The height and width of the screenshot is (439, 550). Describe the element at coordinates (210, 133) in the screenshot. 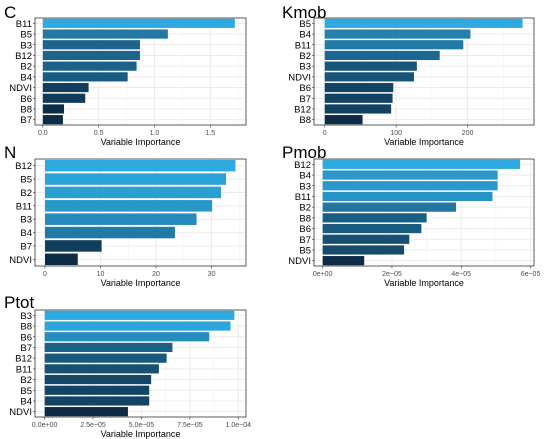

I see `x-tick-label: 1.5` at that location.